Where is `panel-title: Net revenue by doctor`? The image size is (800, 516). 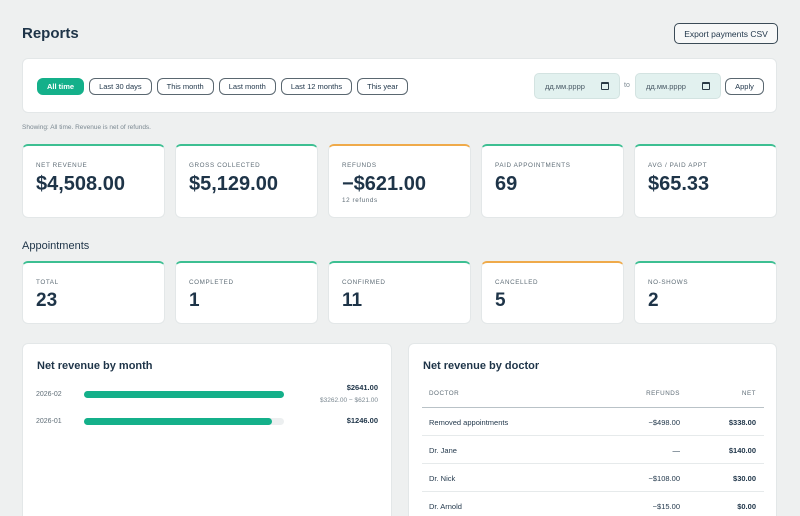
panel-title: Net revenue by doctor is located at coordinates (481, 366).